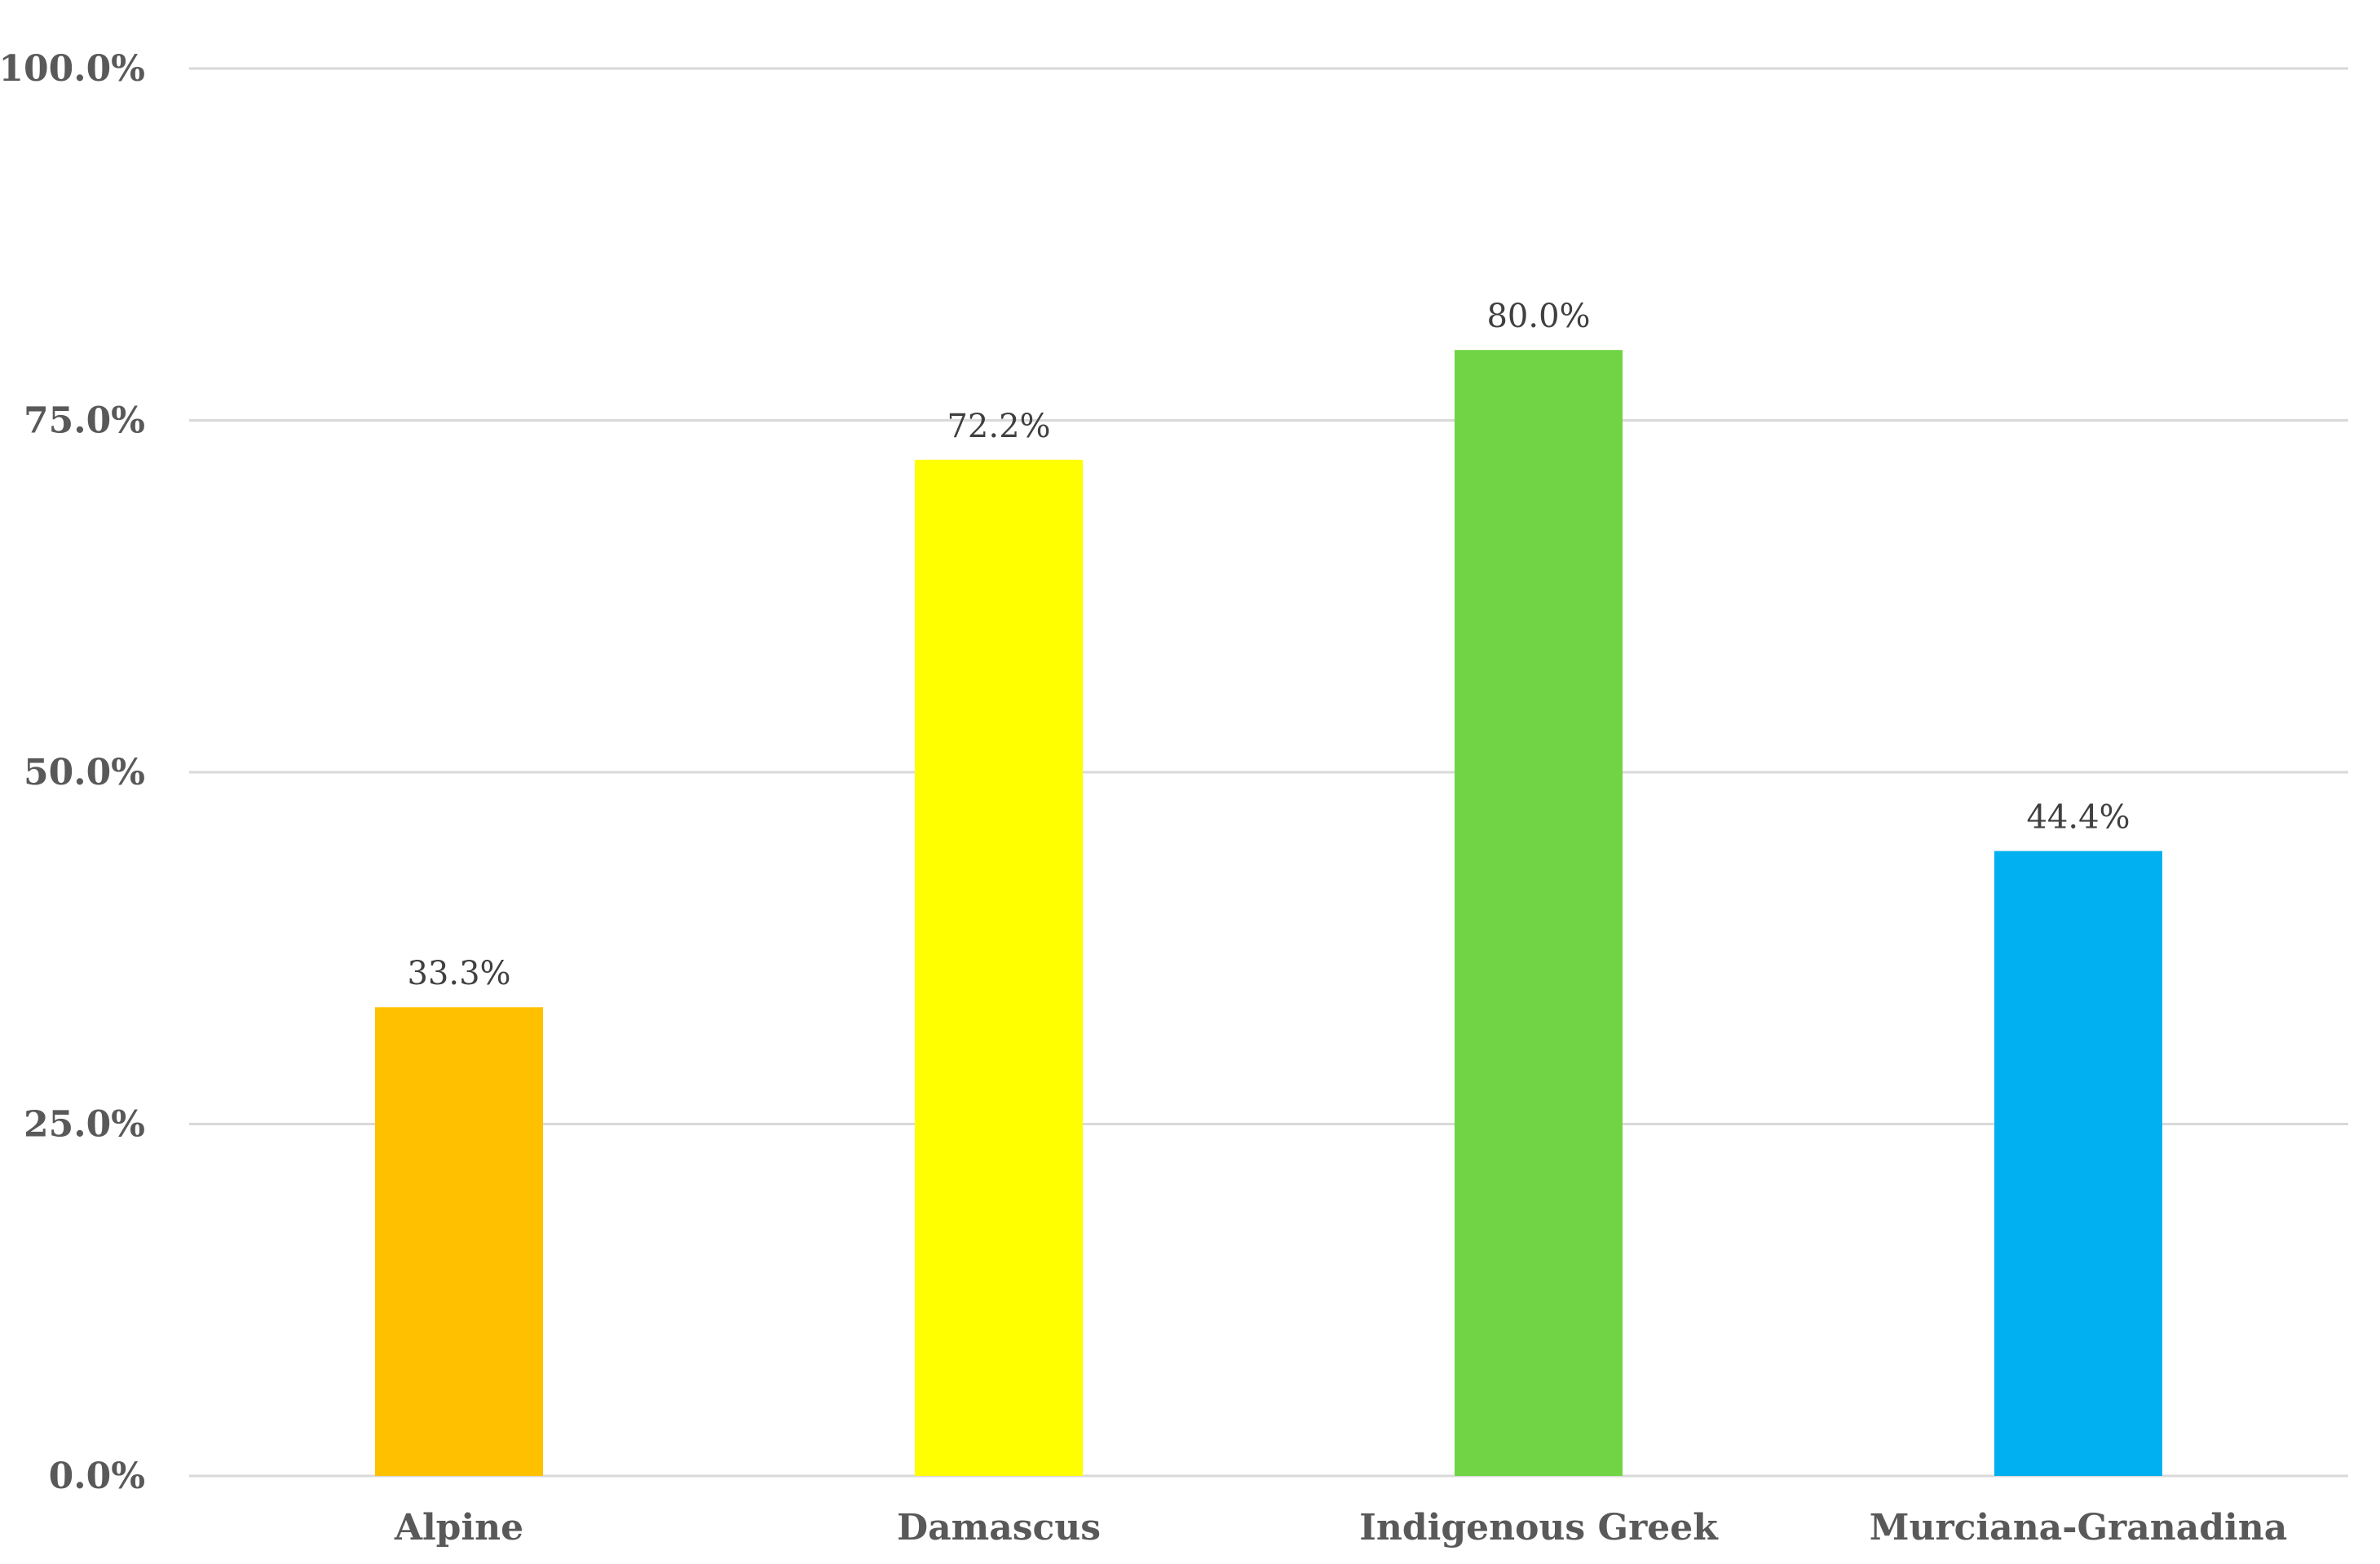 Image resolution: width=2380 pixels, height=1564 pixels. What do you see at coordinates (459, 1528) in the screenshot?
I see `x-tick-label: Alpine` at bounding box center [459, 1528].